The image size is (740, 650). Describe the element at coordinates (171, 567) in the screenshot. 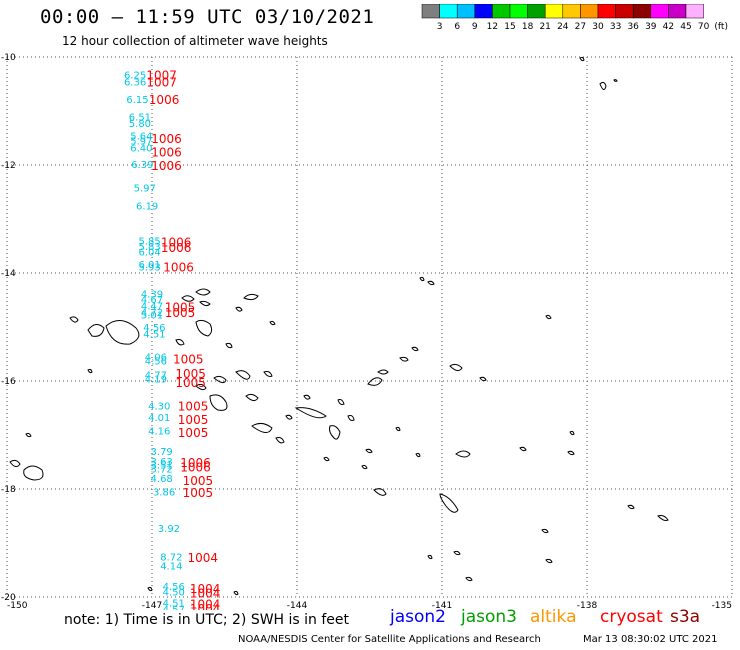

I see `swh-observation-label: 4.14` at that location.